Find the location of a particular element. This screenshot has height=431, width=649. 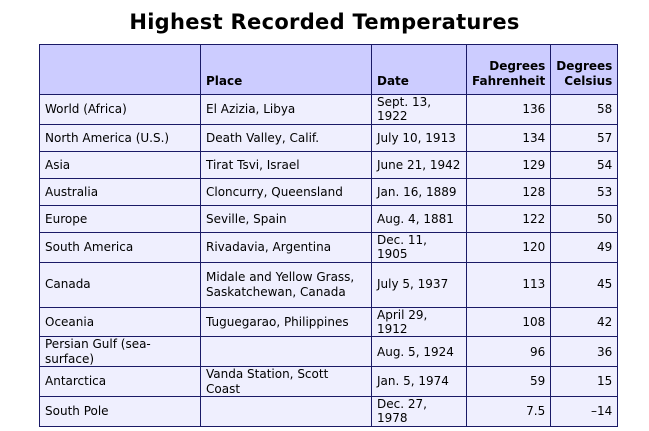

cell-region: South America is located at coordinates (120, 247).